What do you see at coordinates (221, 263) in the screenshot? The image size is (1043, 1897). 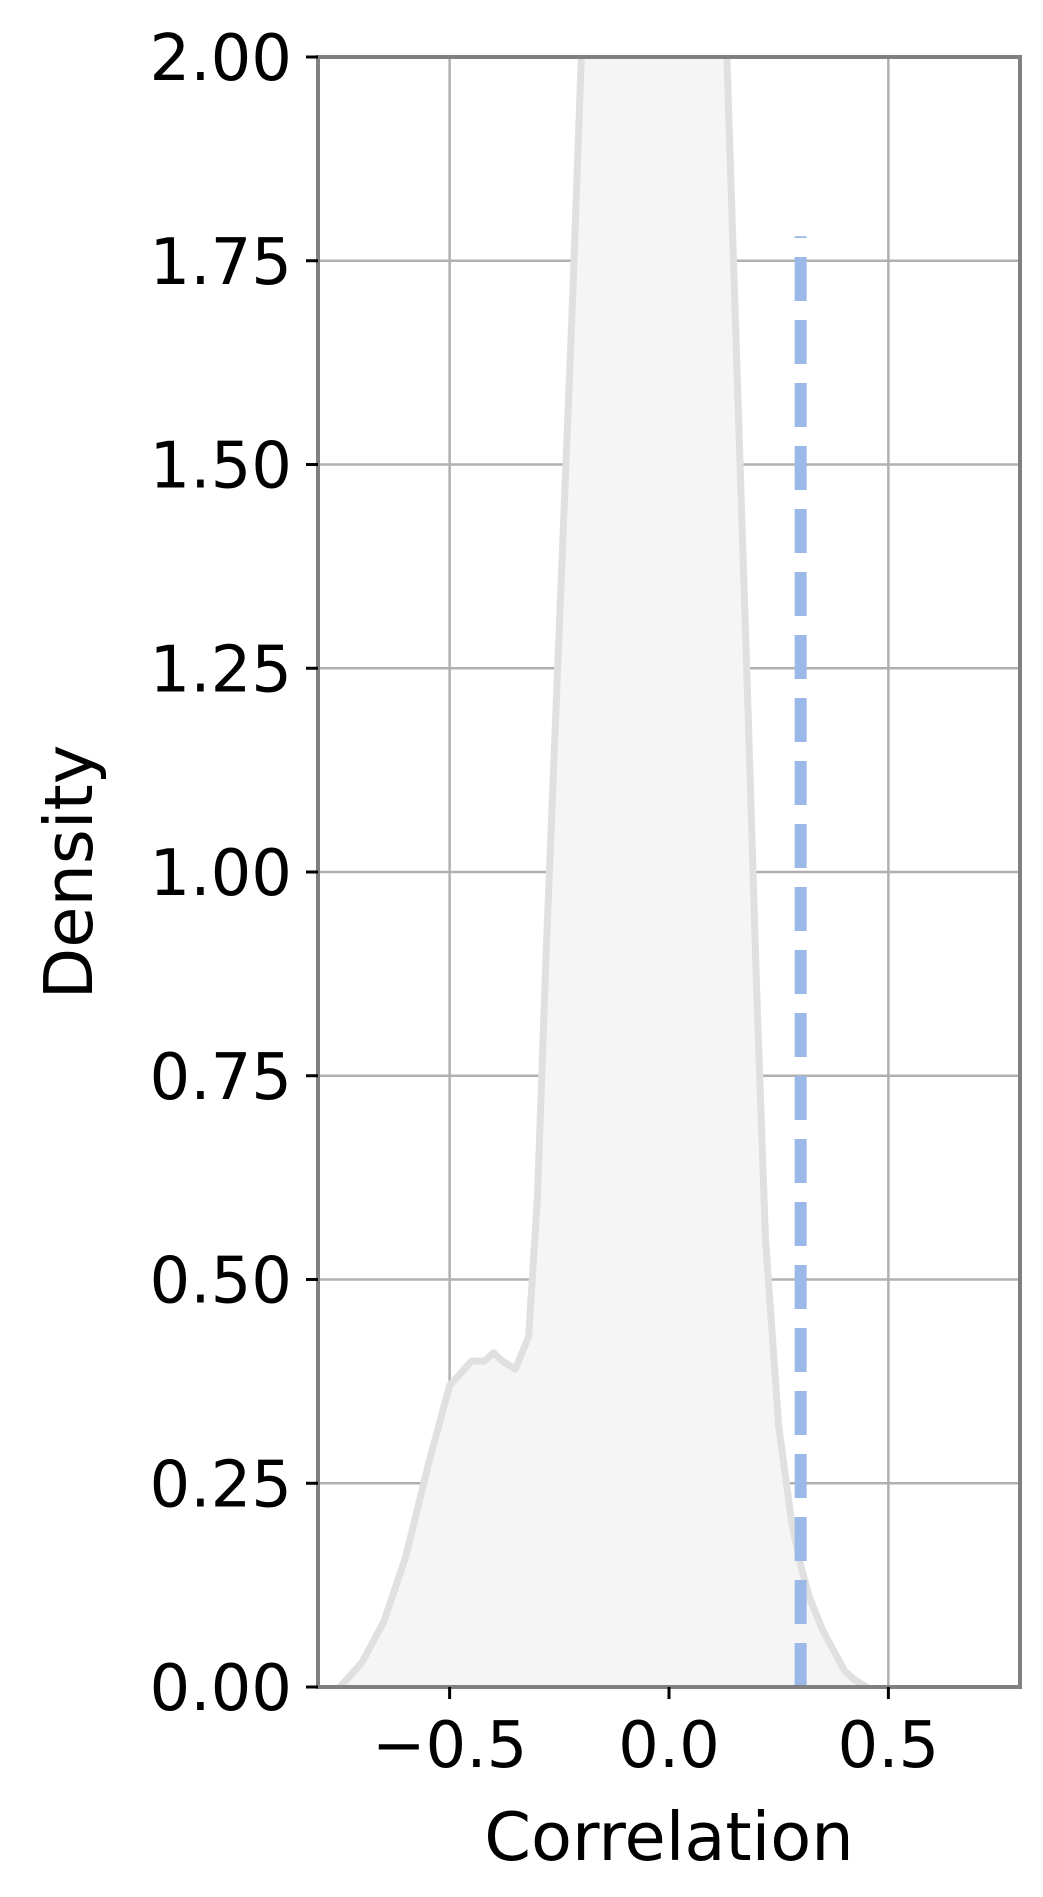 I see `y-tick-label: 1.75` at bounding box center [221, 263].